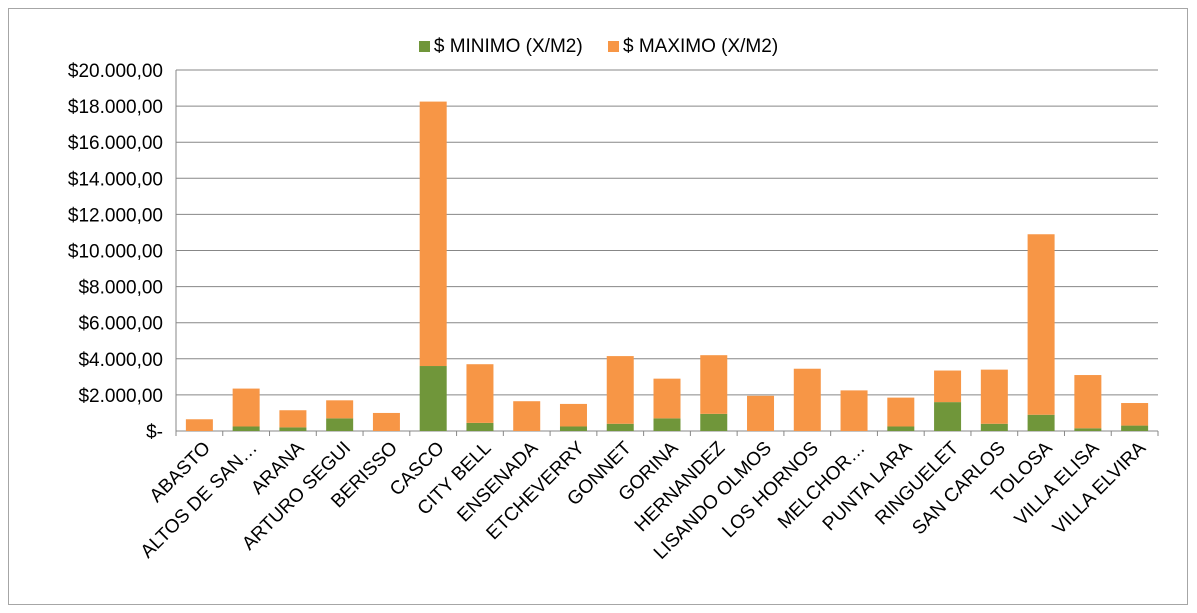  What do you see at coordinates (115, 179) in the screenshot?
I see `y-tick-label: $14.000,00` at bounding box center [115, 179].